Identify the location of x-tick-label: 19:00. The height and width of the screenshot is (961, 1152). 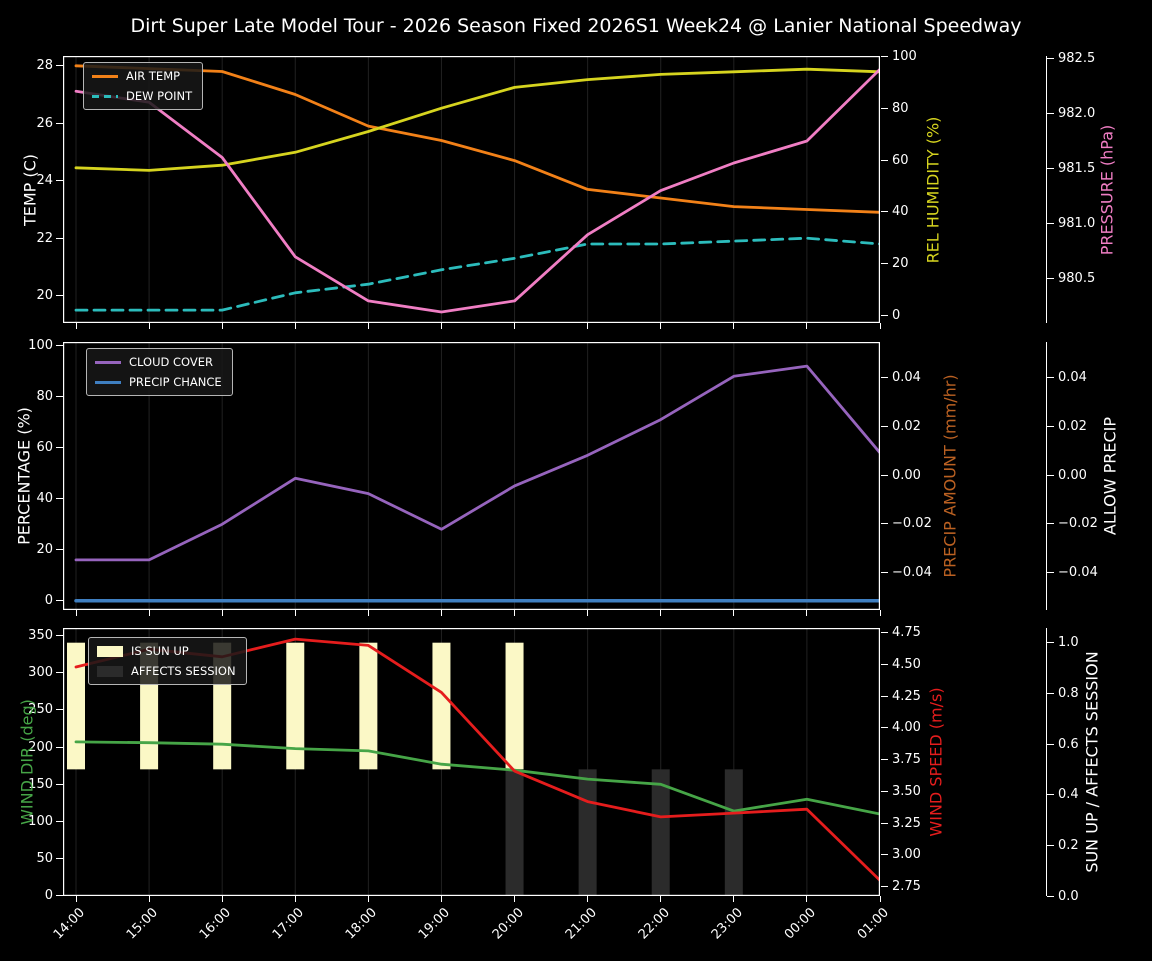
(435, 924).